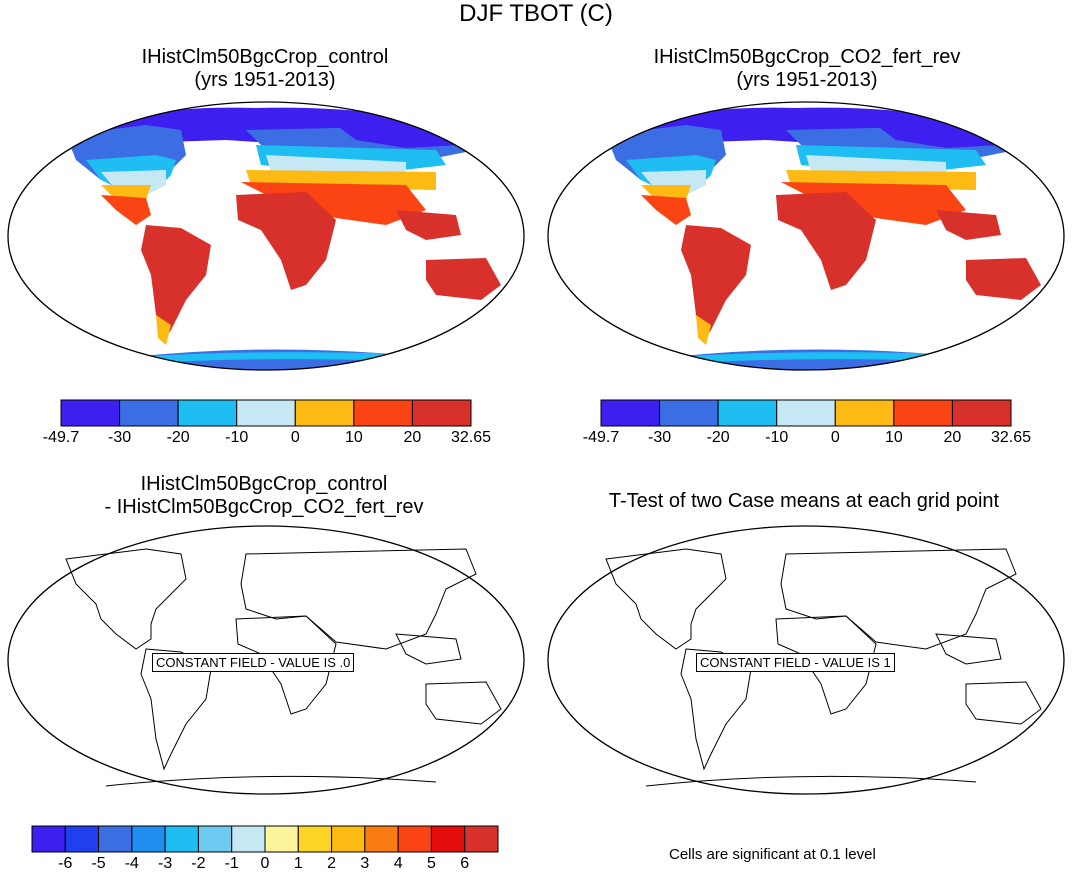 This screenshot has height=874, width=1072. What do you see at coordinates (298, 863) in the screenshot?
I see `colorbar-3-tick-label: 1` at bounding box center [298, 863].